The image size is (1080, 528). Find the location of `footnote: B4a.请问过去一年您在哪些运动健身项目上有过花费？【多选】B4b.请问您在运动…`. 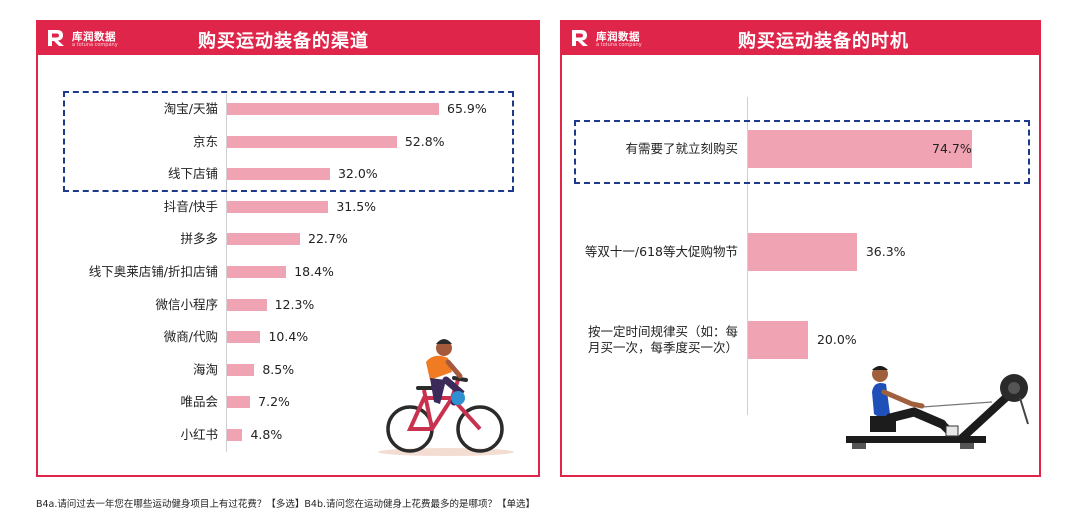

footnote: B4a.请问过去一年您在哪些运动健身项目上有过花费？【多选】B4b.请问您在运动… is located at coordinates (286, 504).